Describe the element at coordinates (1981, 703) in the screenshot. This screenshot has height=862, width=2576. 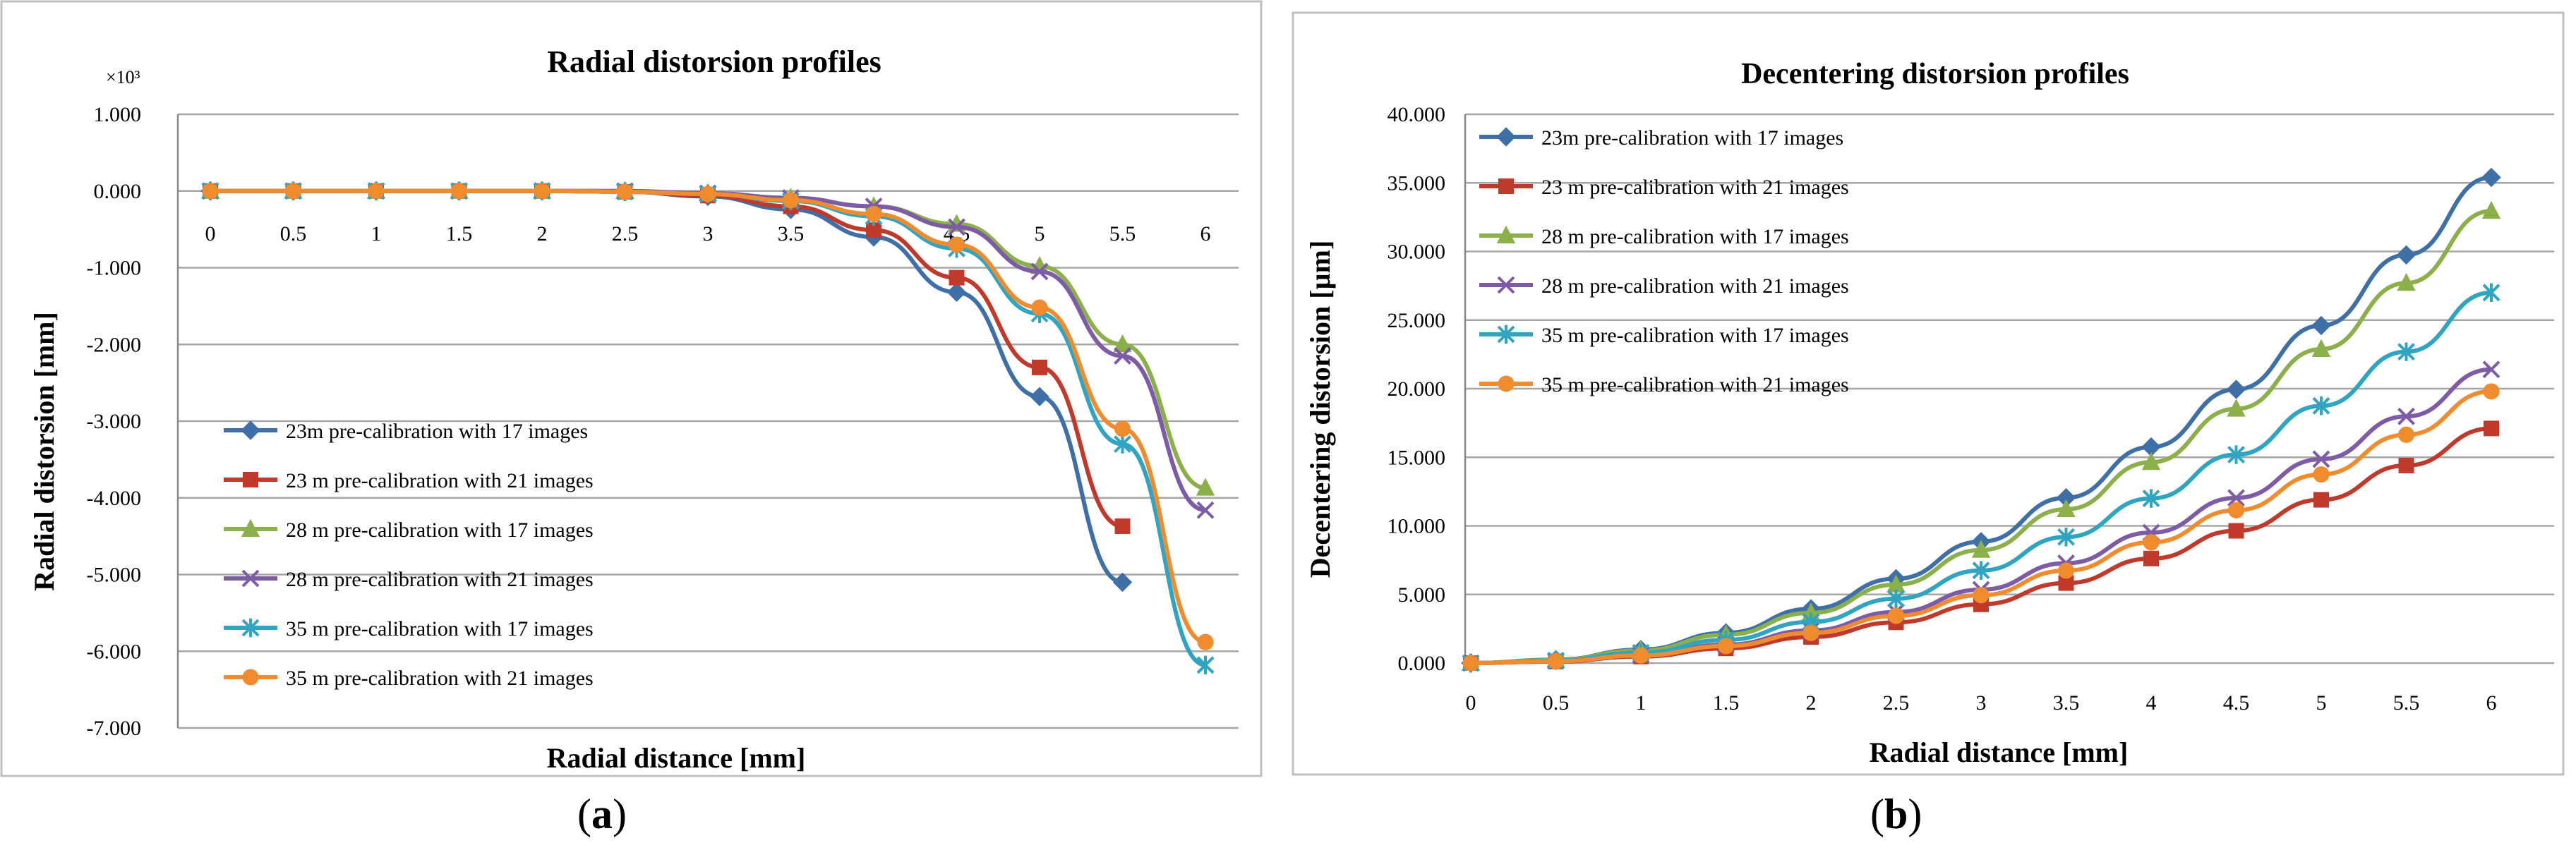
I see `chart-b-x-tick-label: 3` at that location.